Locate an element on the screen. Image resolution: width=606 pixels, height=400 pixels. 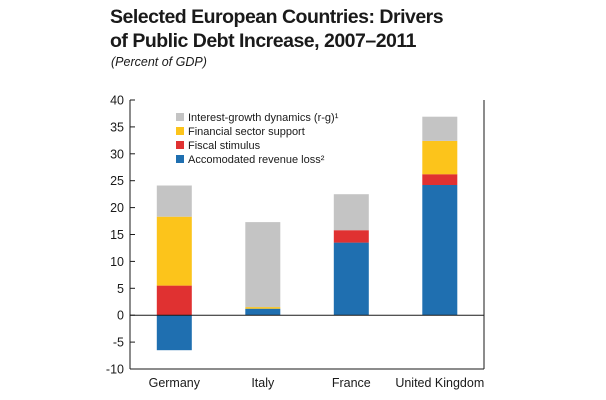
y-tick-label: 0 is located at coordinates (120, 316).